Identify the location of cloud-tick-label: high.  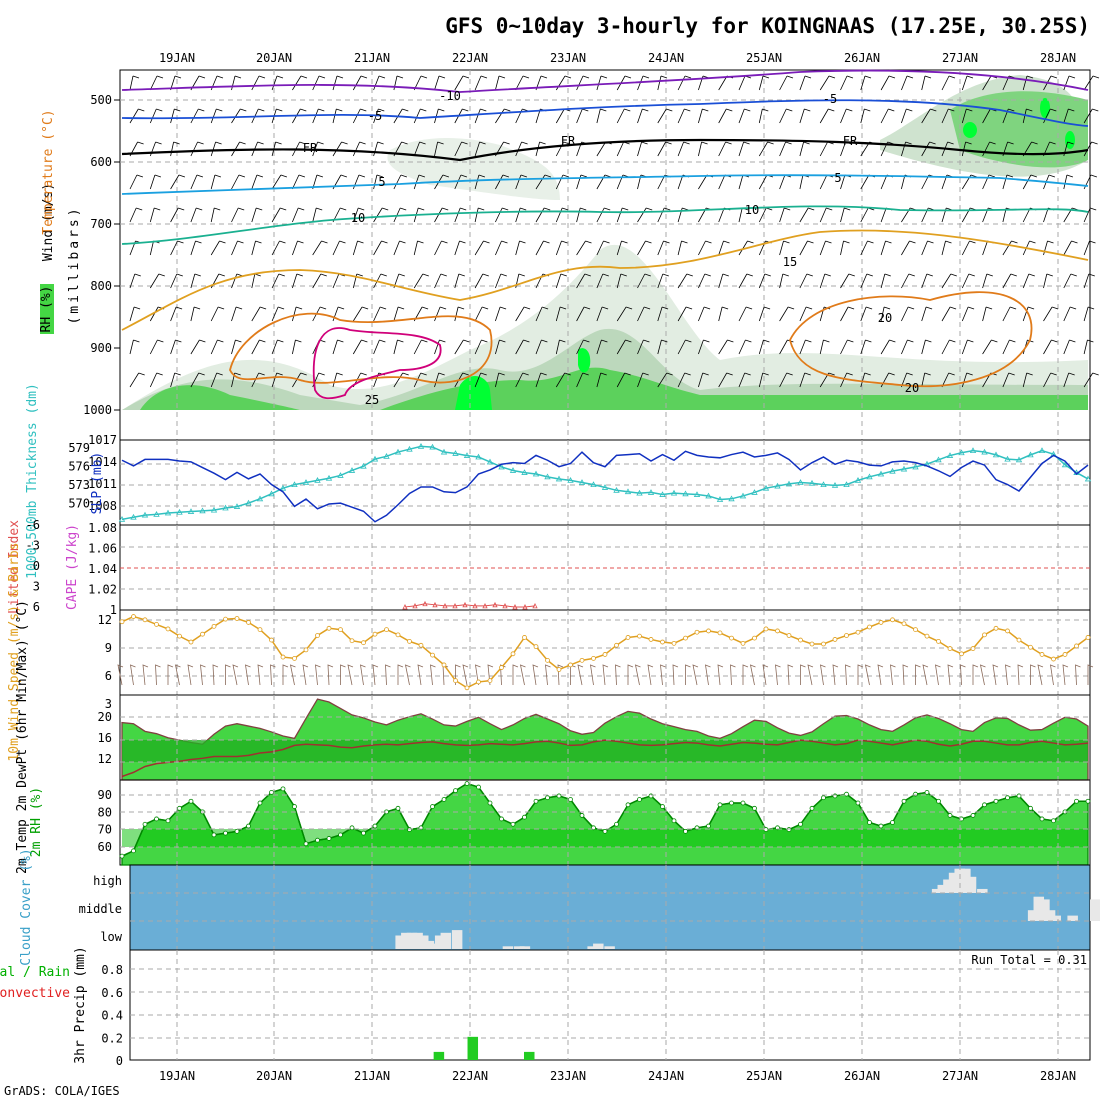
(107, 881).